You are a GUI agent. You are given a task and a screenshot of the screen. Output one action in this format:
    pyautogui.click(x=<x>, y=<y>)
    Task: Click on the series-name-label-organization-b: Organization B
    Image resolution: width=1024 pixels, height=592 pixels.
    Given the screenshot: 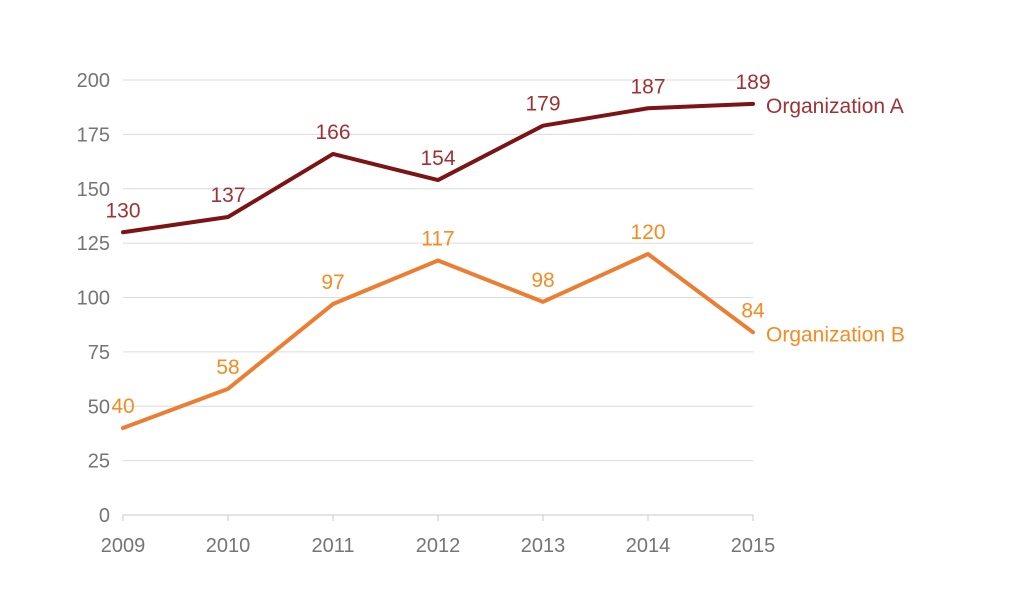 What is the action you would take?
    pyautogui.click(x=835, y=334)
    